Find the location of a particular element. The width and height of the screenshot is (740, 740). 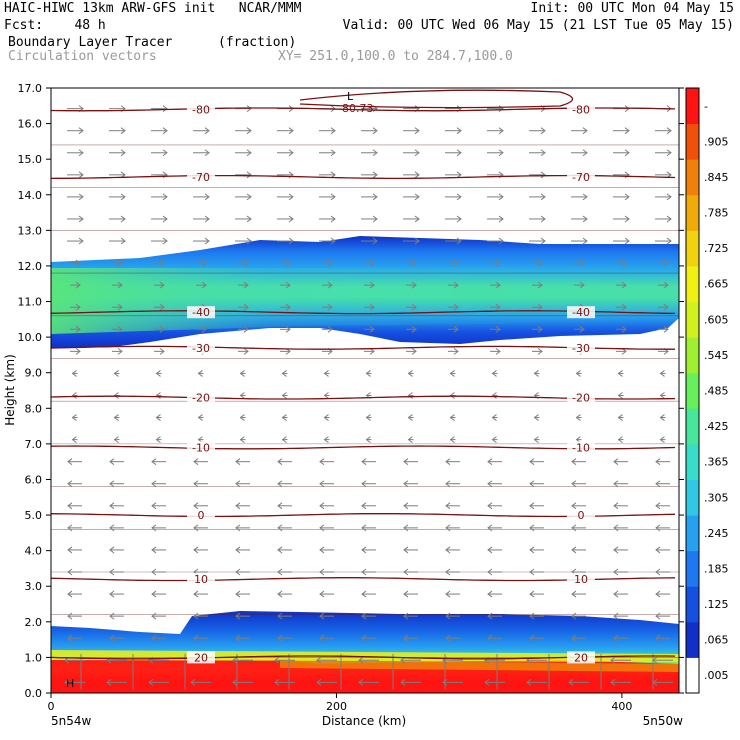

y-tick-label: 13.0 is located at coordinates (30, 230).